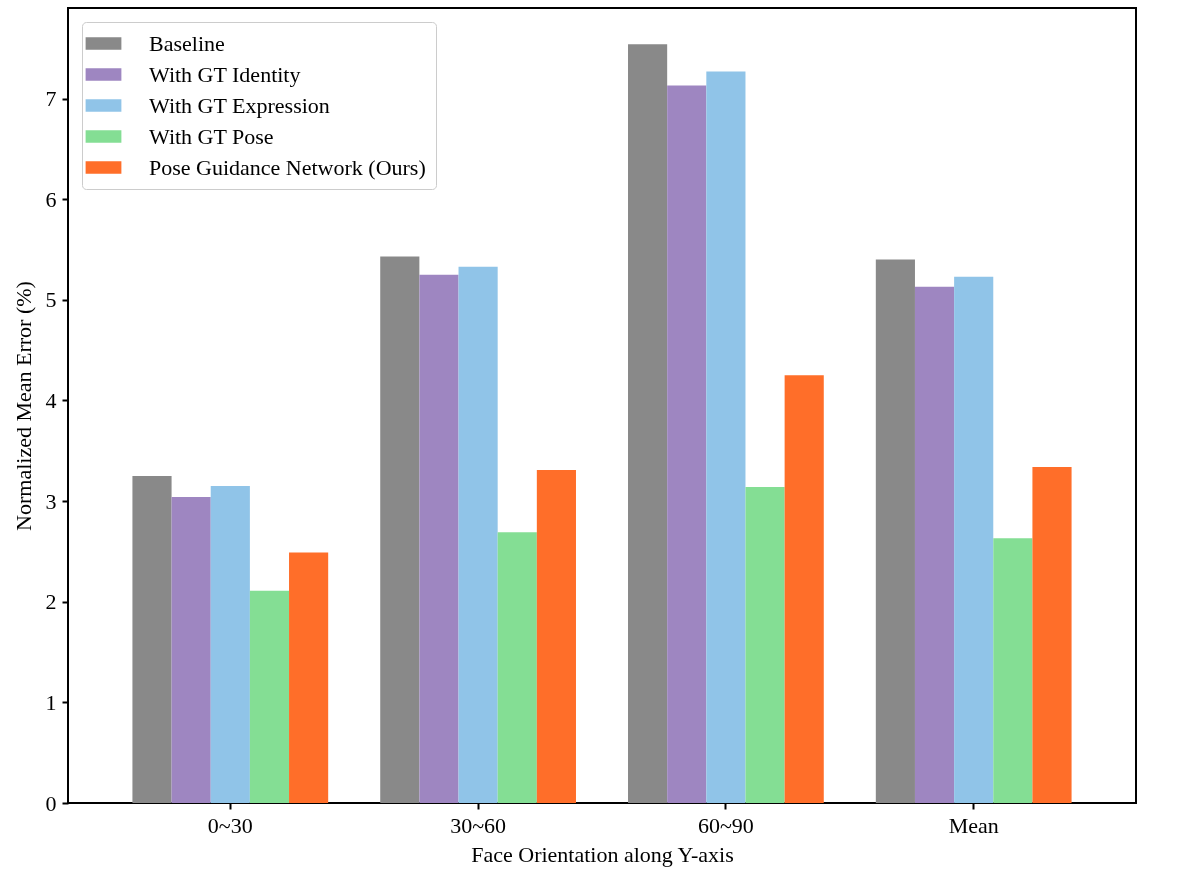  Describe the element at coordinates (51, 803) in the screenshot. I see `y-tick-label: 0` at that location.